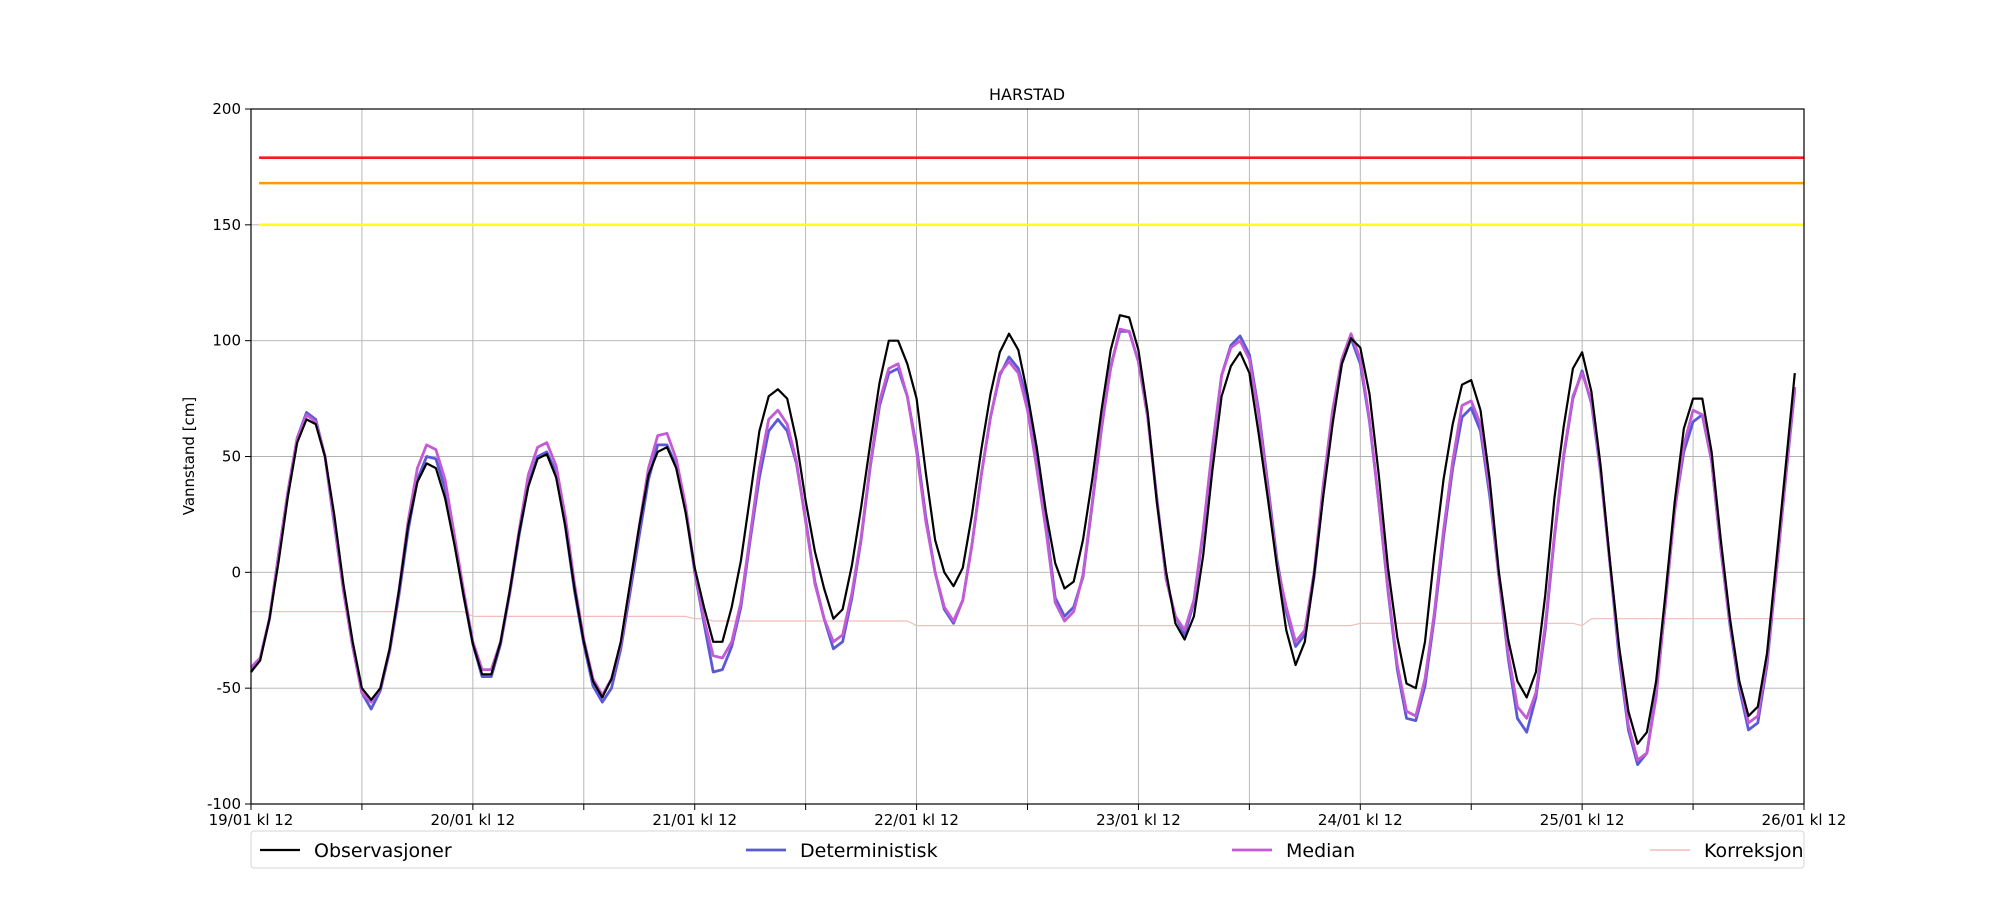 The height and width of the screenshot is (900, 2000). Describe the element at coordinates (1804, 820) in the screenshot. I see `x-tick-label: 26/01 kl 12` at that location.